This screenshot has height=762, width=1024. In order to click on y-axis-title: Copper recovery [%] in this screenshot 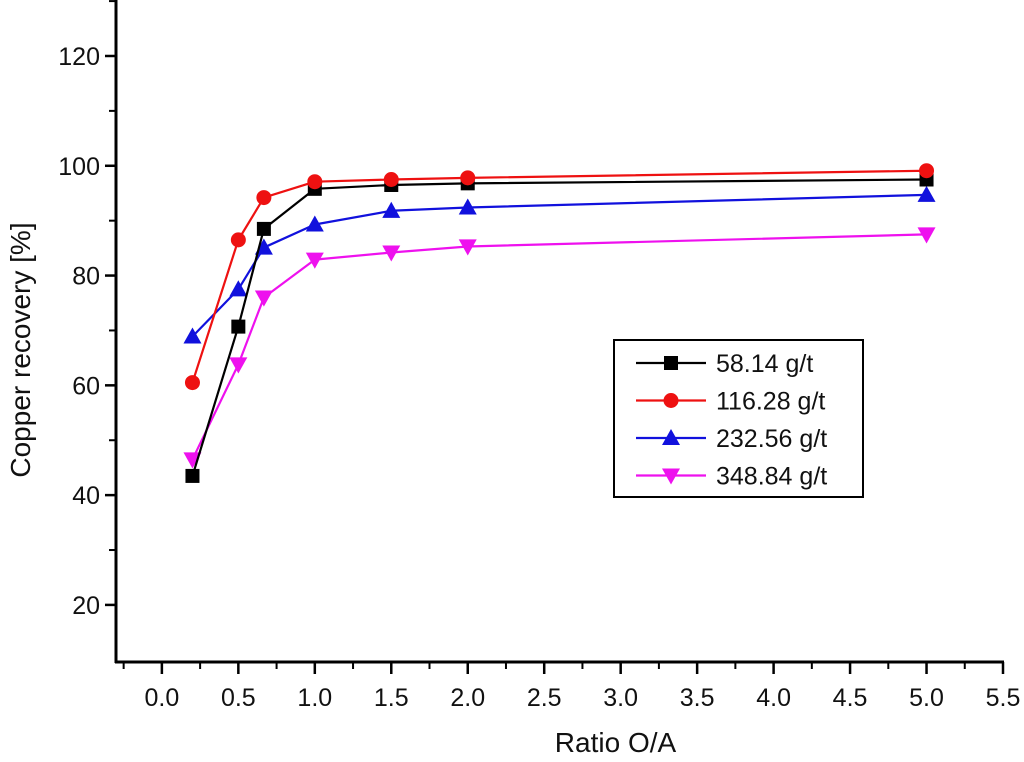, I will do `click(20, 349)`.